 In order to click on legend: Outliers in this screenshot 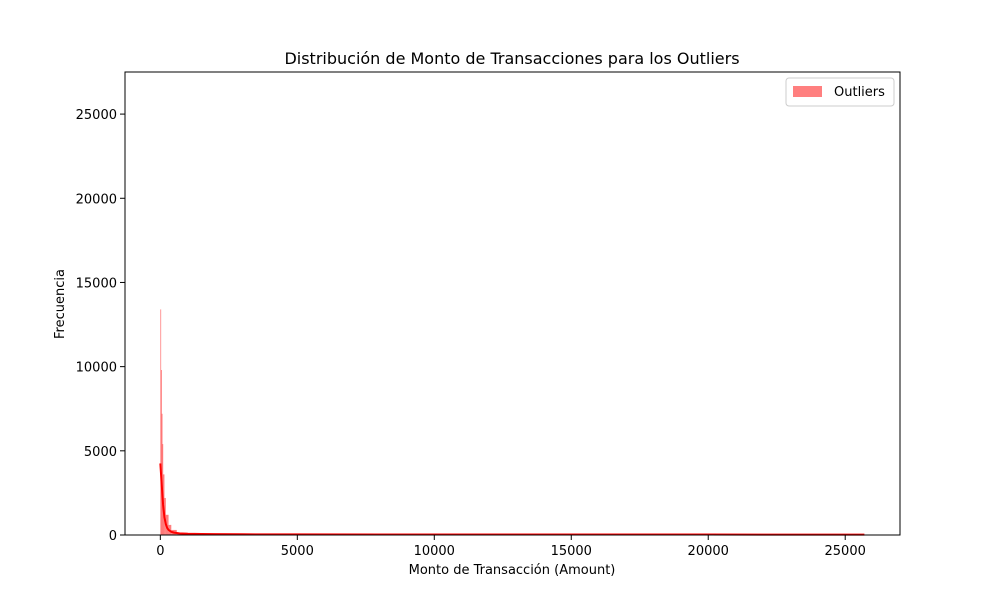, I will do `click(840, 92)`.